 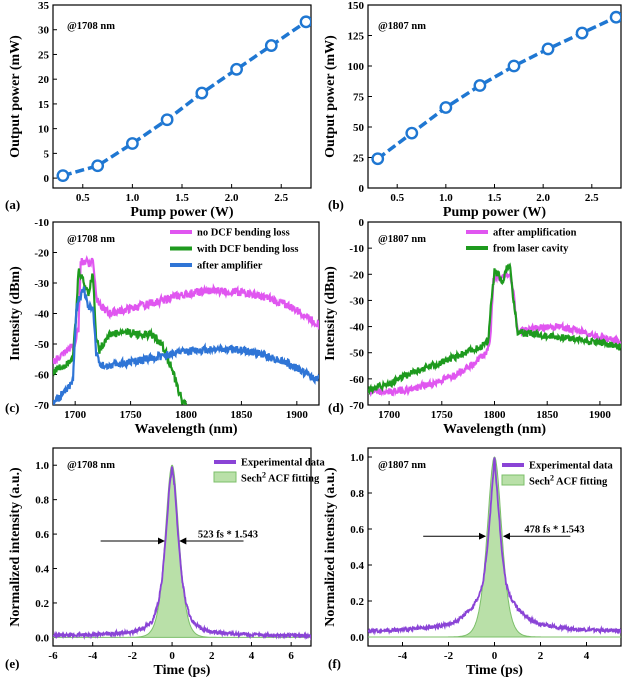 What do you see at coordinates (330, 313) in the screenshot?
I see `y-axis-label: Intensity (dBm)` at bounding box center [330, 313].